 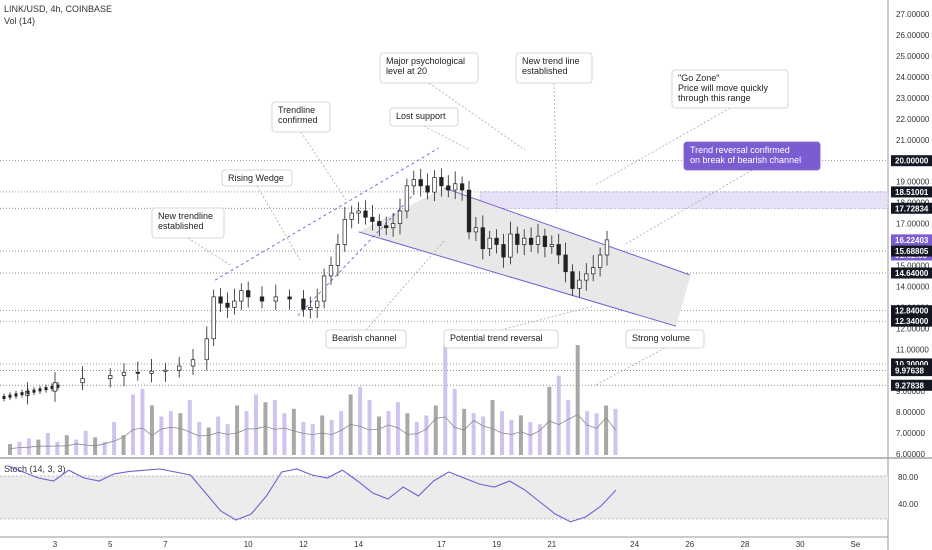 I want to click on y-tick-label: 8.00000, so click(x=910, y=412).